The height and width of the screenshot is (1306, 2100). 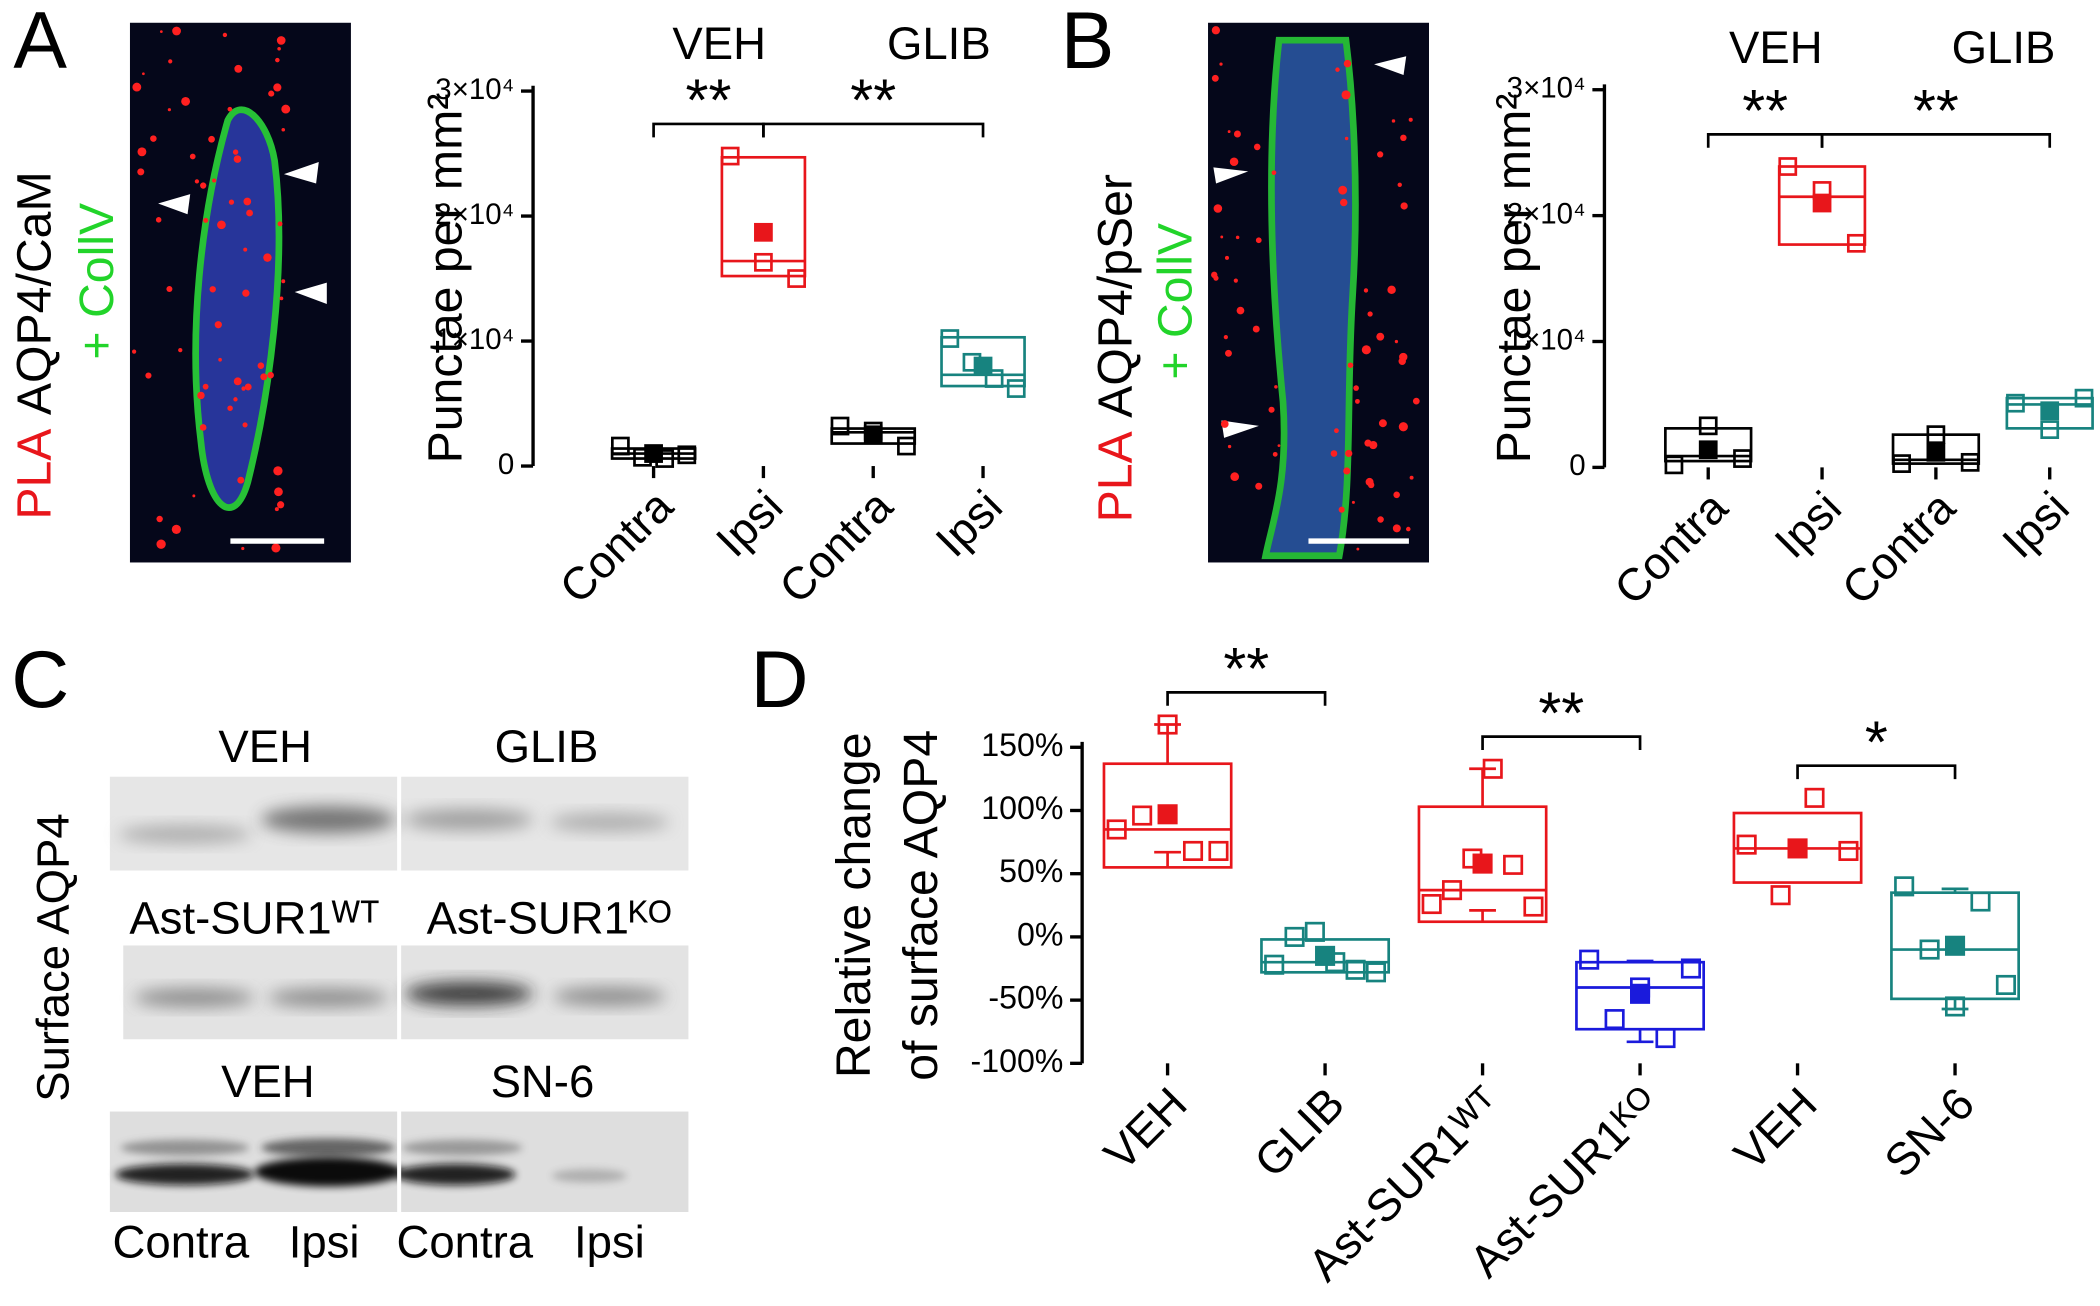 What do you see at coordinates (1115, 348) in the screenshot?
I see `image-label: PLA AQP4/pSer` at bounding box center [1115, 348].